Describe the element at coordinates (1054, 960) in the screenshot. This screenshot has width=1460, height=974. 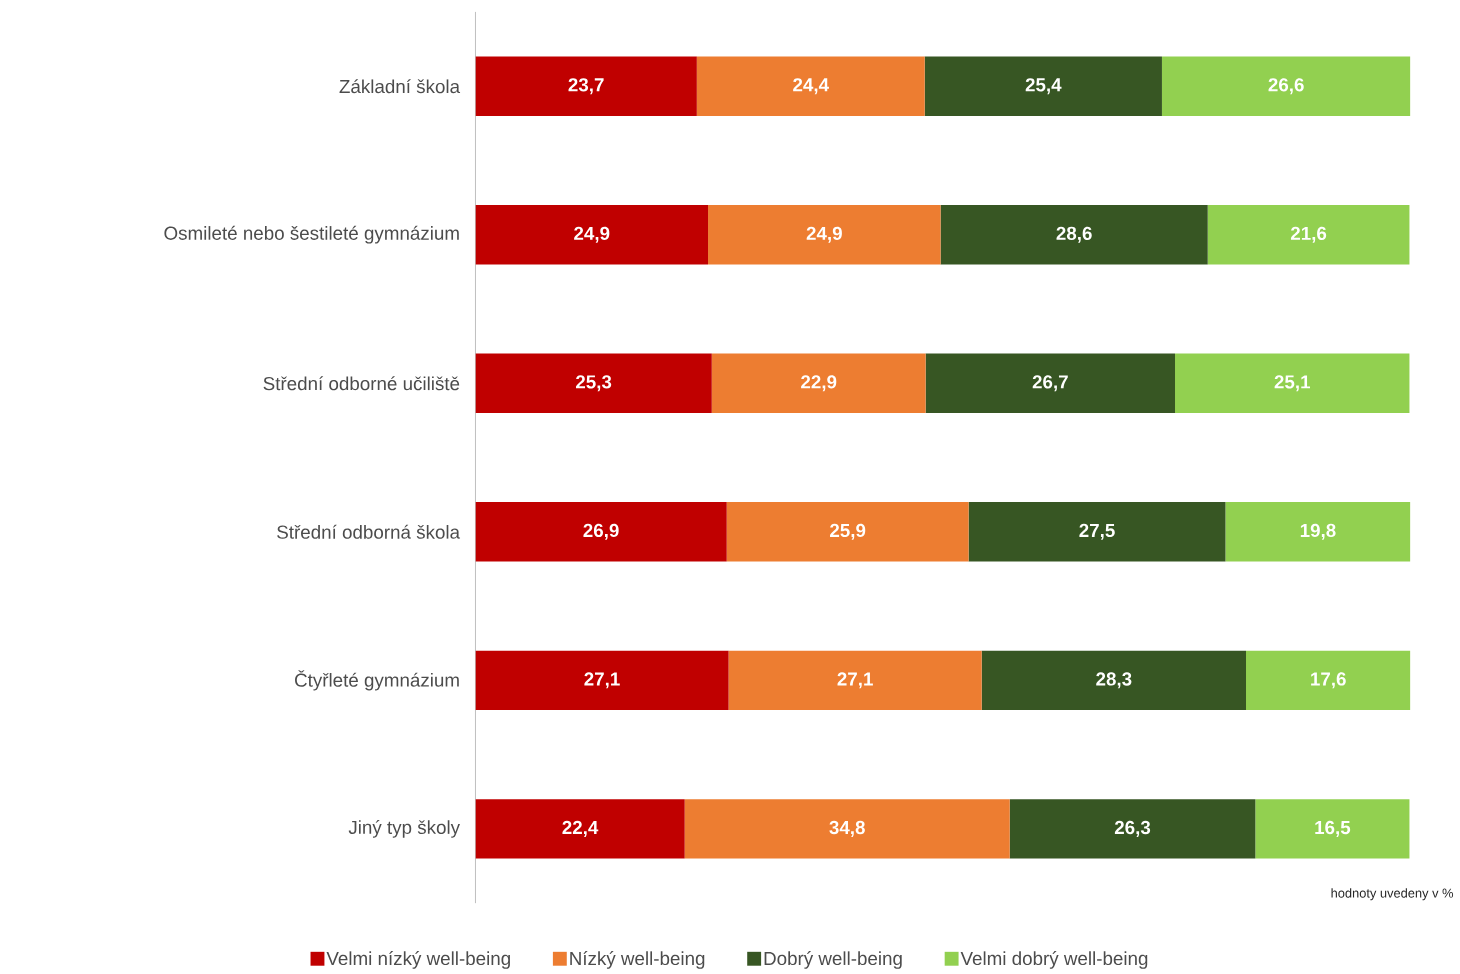
I see `legend-label: Velmi dobrý well-being` at that location.